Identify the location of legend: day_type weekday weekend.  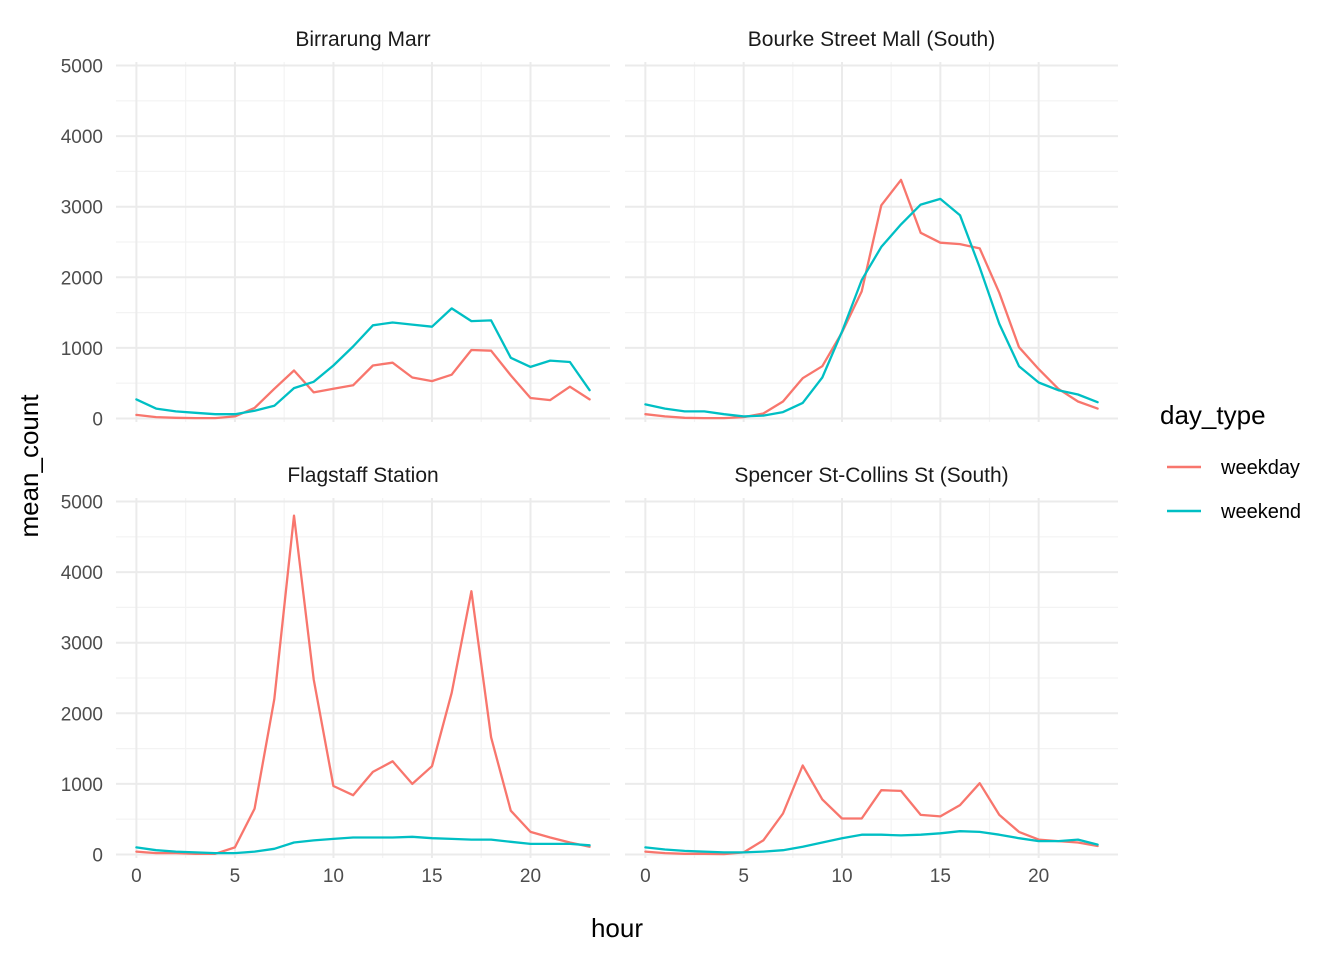
(1230, 461).